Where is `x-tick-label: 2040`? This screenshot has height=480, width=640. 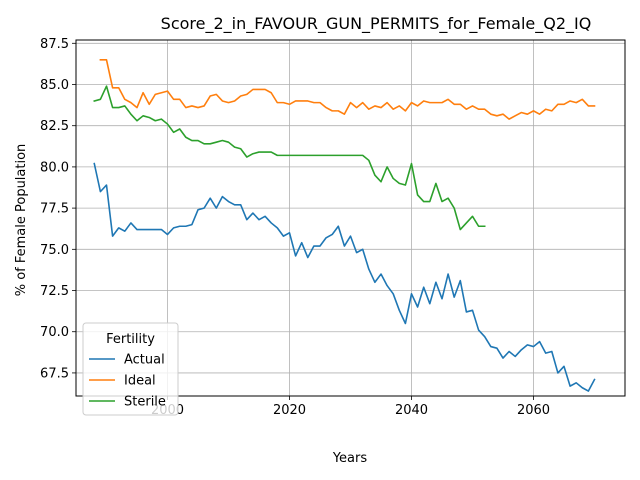 x-tick-label: 2040 is located at coordinates (411, 410).